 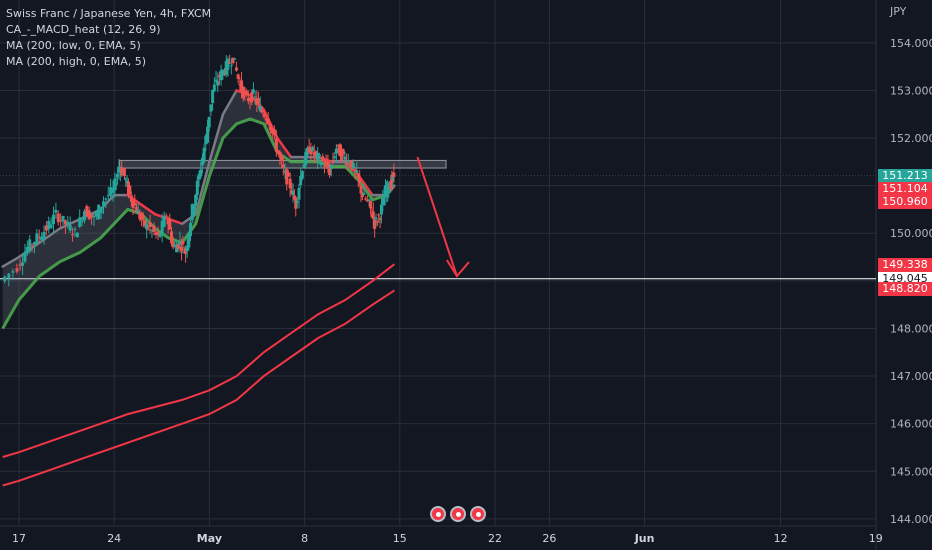 What do you see at coordinates (905, 264) in the screenshot?
I see `price-label-value: 149.338` at bounding box center [905, 264].